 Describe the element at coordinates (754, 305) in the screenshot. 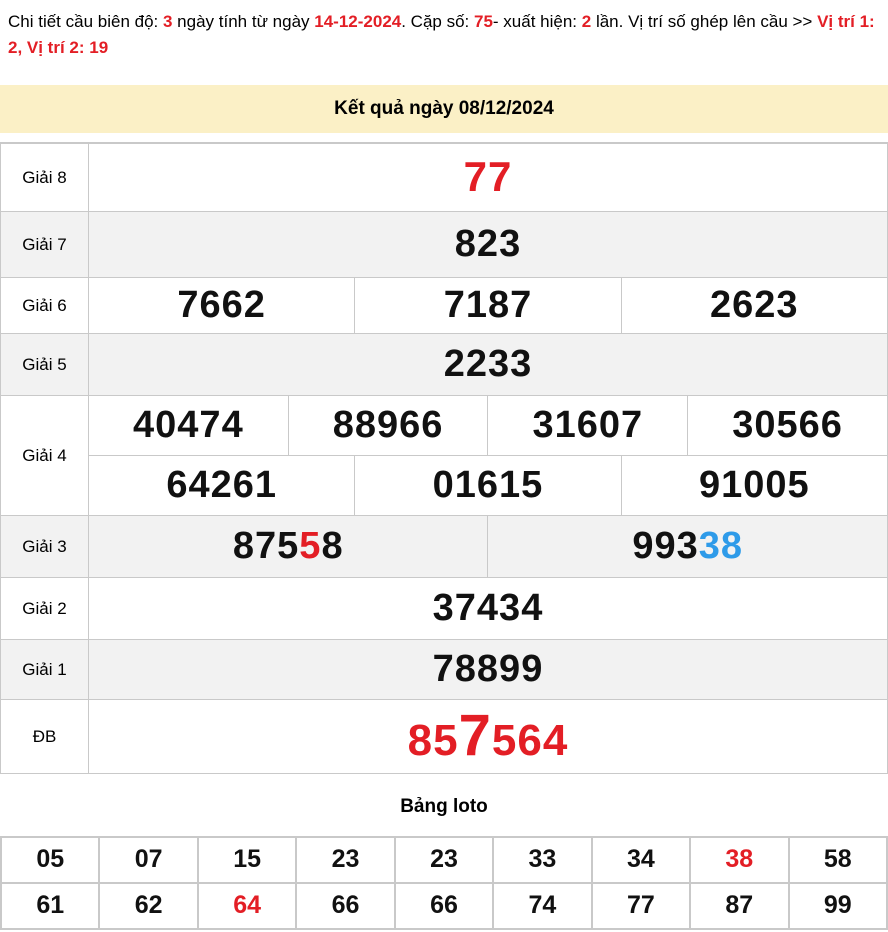

I see `prize-value-g6-3: 2623` at that location.